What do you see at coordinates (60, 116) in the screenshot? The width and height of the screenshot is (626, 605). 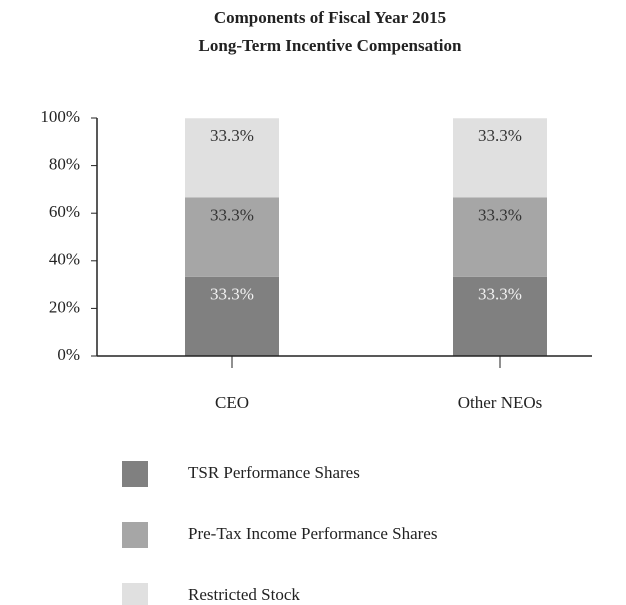 I see `y-tick-label: 100%` at bounding box center [60, 116].